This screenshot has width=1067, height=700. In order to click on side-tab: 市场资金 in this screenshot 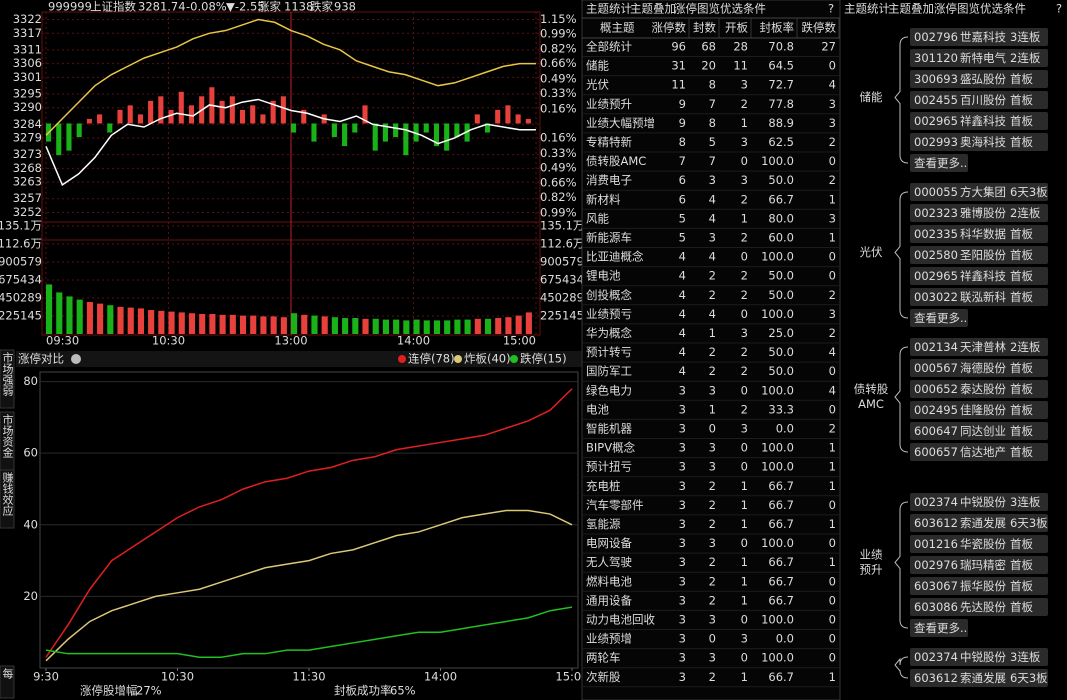, I will do `click(7, 435)`.